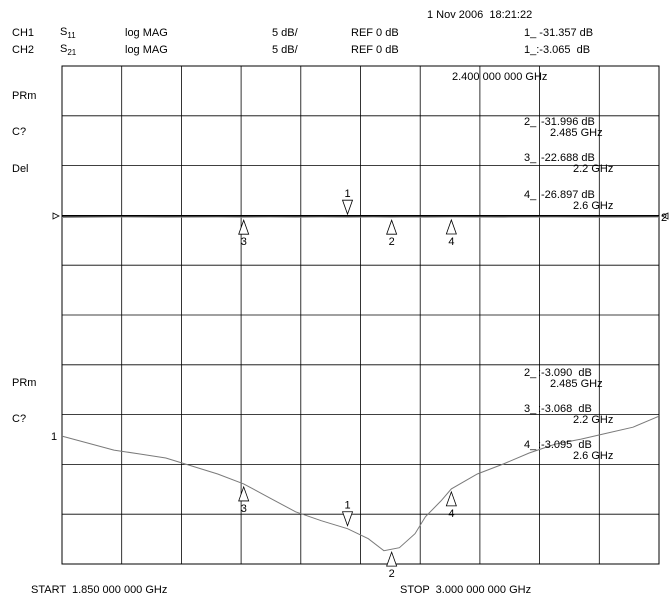 This screenshot has width=669, height=600. What do you see at coordinates (347, 207) in the screenshot?
I see `marker-1-s21-icon` at bounding box center [347, 207].